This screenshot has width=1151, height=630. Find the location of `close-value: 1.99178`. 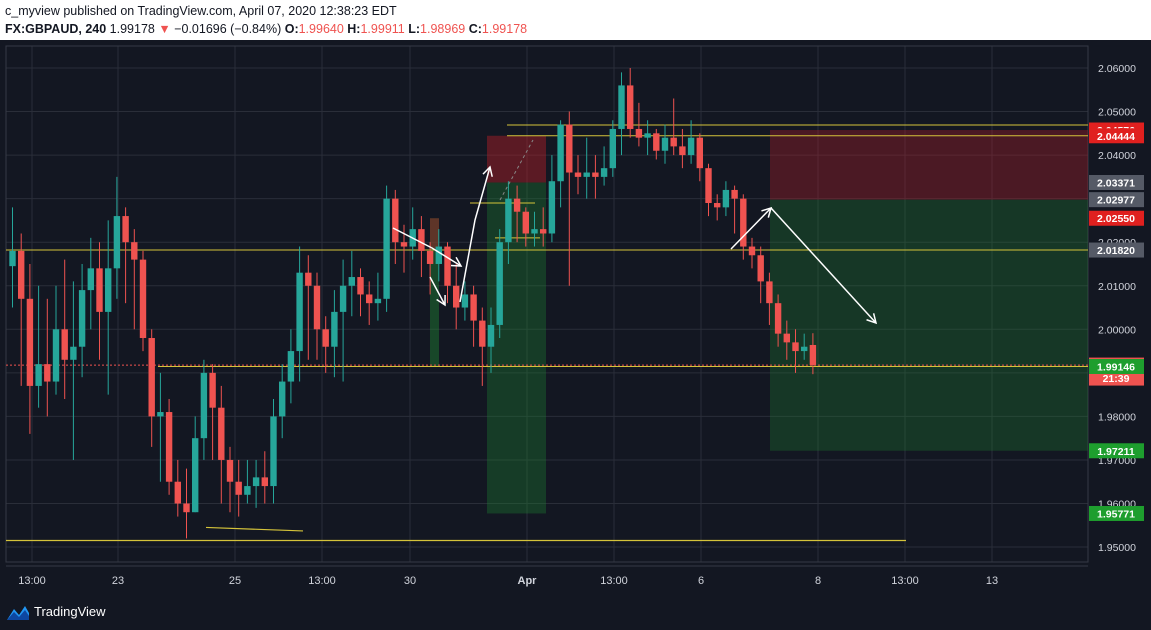

close-value: 1.99178 is located at coordinates (504, 29).